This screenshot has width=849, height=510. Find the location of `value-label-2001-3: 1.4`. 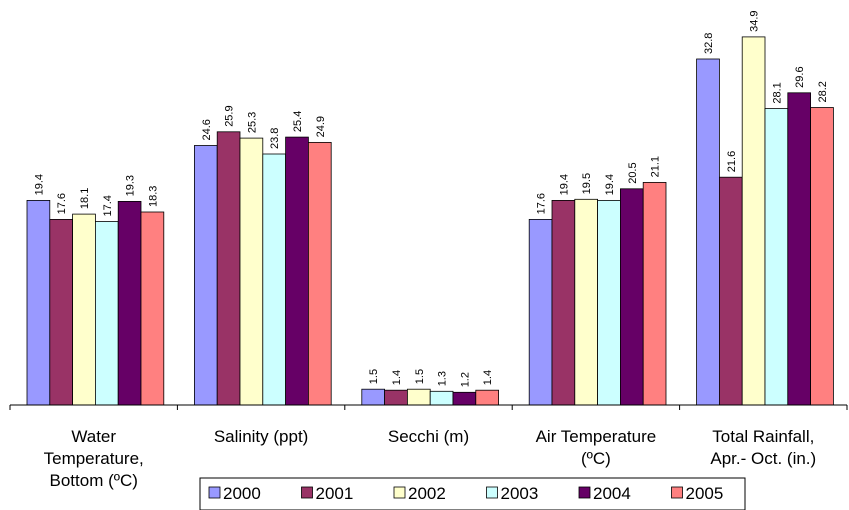

value-label-2001-3: 1.4 is located at coordinates (397, 377).